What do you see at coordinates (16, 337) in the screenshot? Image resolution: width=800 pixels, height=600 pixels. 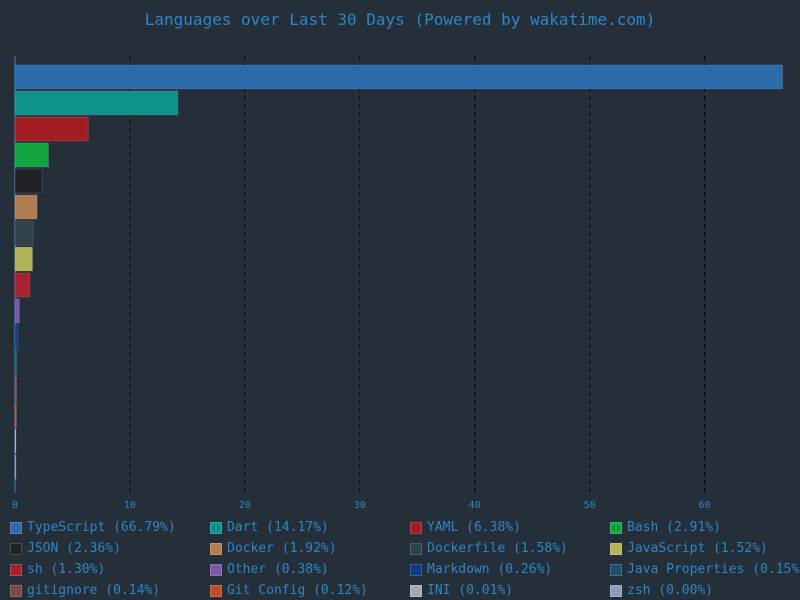 I see `bar-markdown` at bounding box center [16, 337].